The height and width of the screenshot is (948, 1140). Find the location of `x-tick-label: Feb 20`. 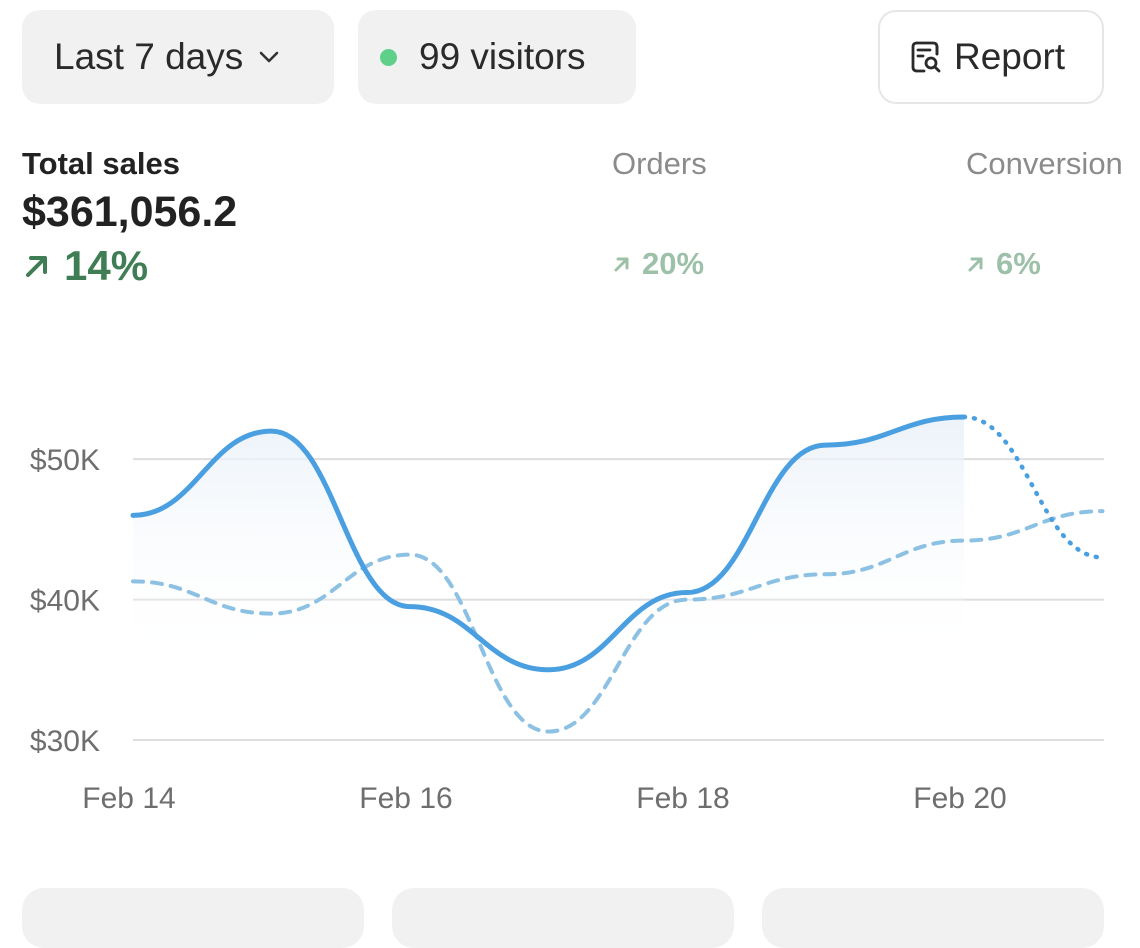

x-tick-label: Feb 20 is located at coordinates (959, 798).